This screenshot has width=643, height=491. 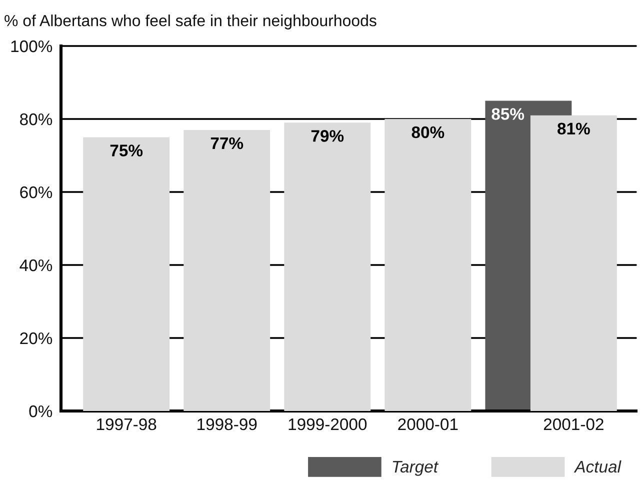 I want to click on legend-label: Actual, so click(x=598, y=466).